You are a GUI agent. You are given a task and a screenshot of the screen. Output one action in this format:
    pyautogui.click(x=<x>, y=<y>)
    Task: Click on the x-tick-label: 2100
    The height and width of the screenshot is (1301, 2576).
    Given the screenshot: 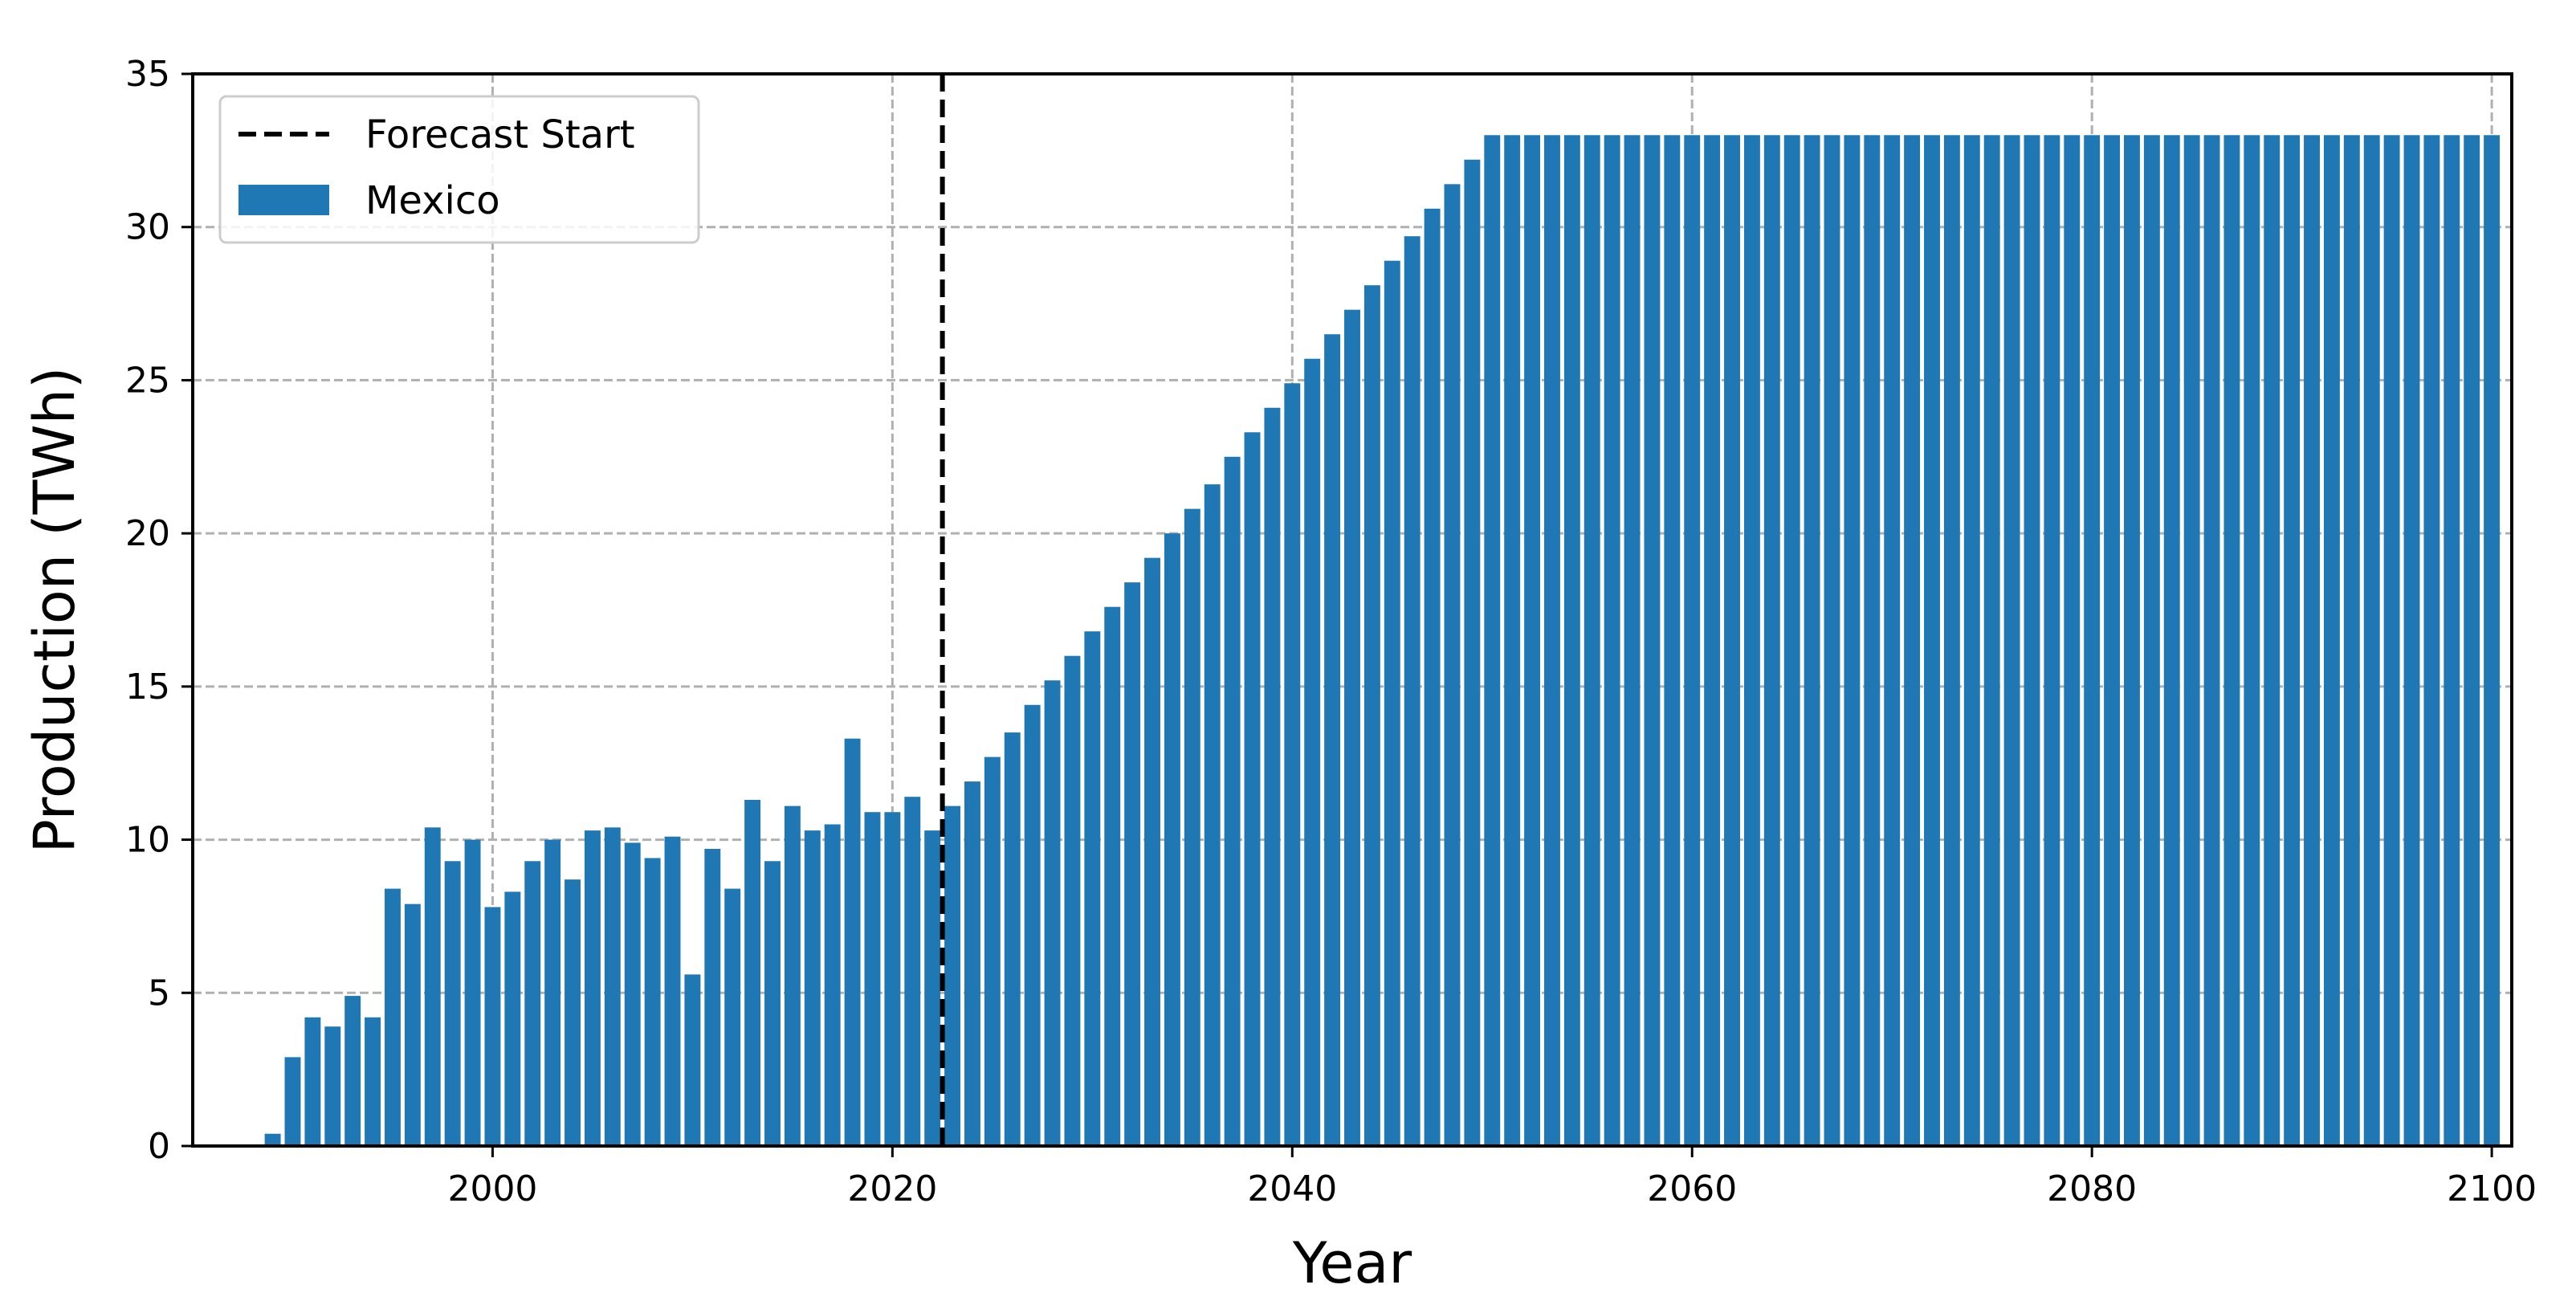 What is the action you would take?
    pyautogui.click(x=2492, y=1188)
    